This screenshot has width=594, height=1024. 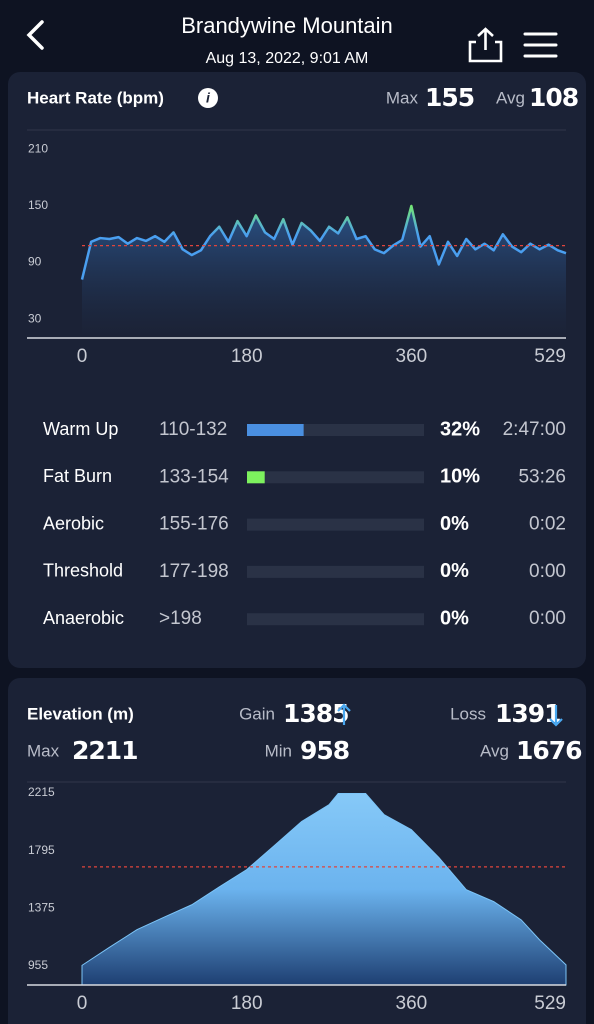 I want to click on gain-arrow, so click(x=344, y=714).